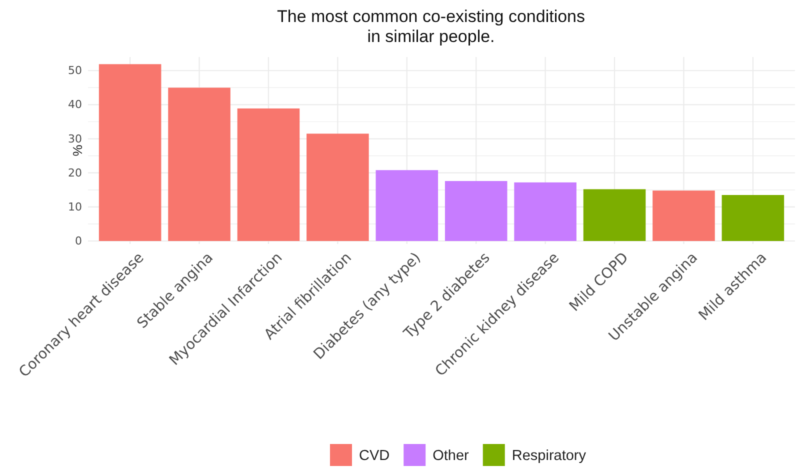 This screenshot has width=800, height=468. What do you see at coordinates (77, 150) in the screenshot?
I see `y-axis-title: %` at bounding box center [77, 150].